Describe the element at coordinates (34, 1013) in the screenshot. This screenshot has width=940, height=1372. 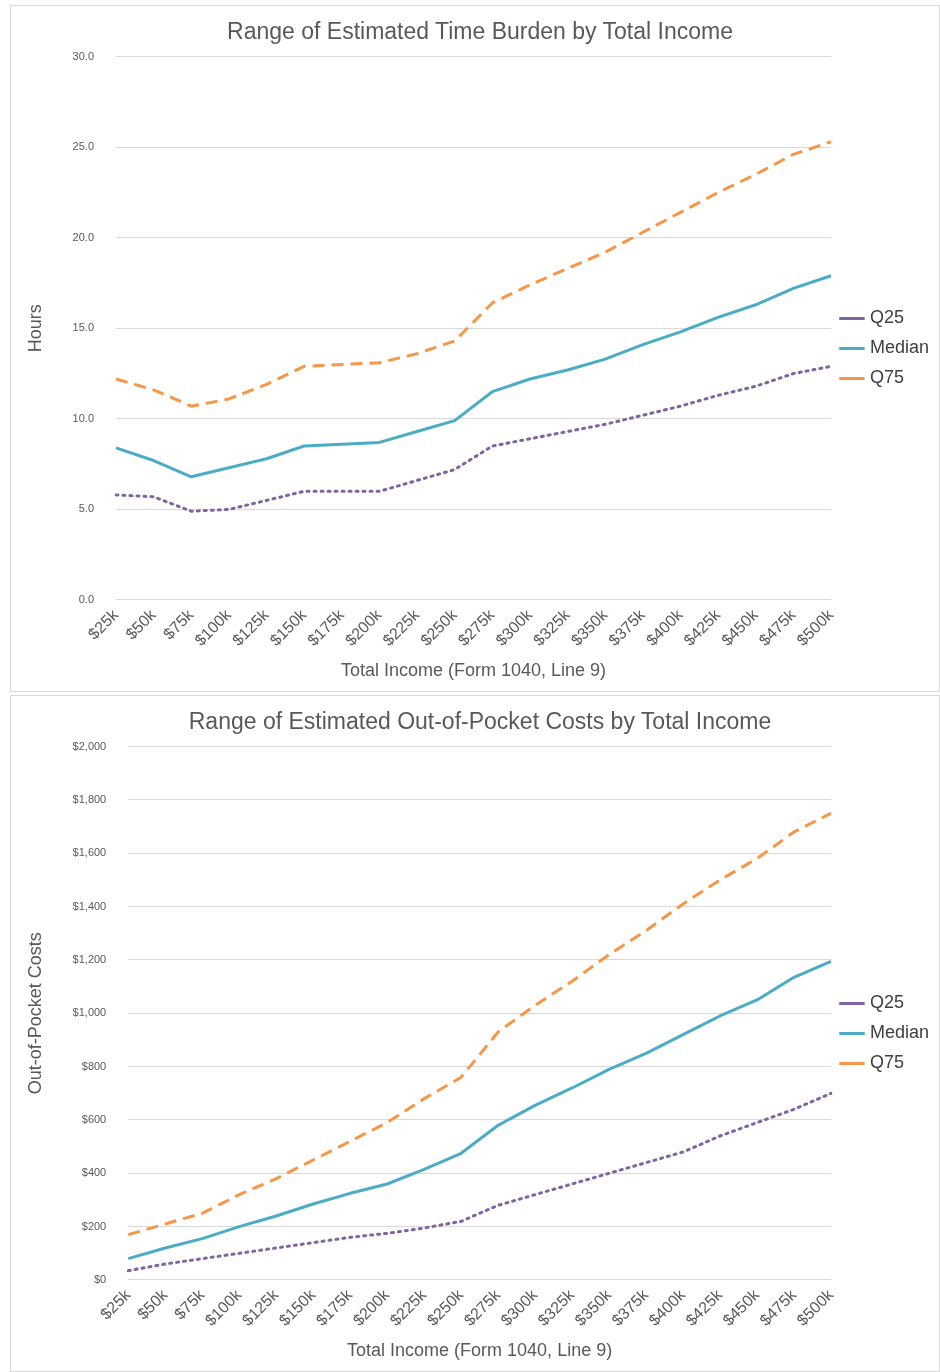
I see `y-axis-title: Out-of-Pocket Costs` at that location.